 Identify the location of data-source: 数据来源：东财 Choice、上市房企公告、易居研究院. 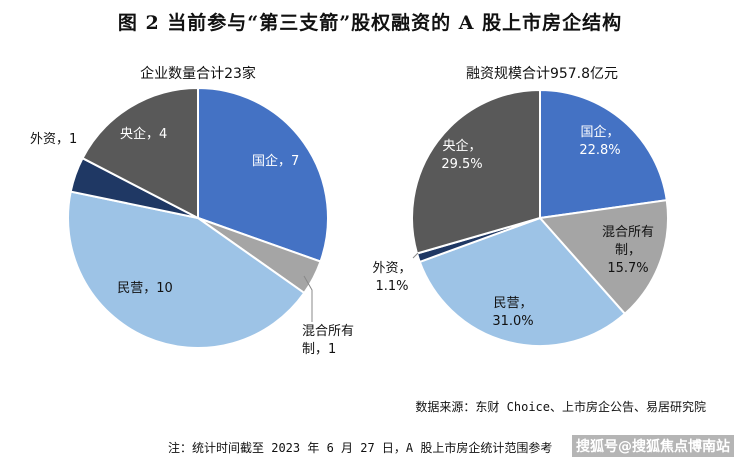
(560, 407).